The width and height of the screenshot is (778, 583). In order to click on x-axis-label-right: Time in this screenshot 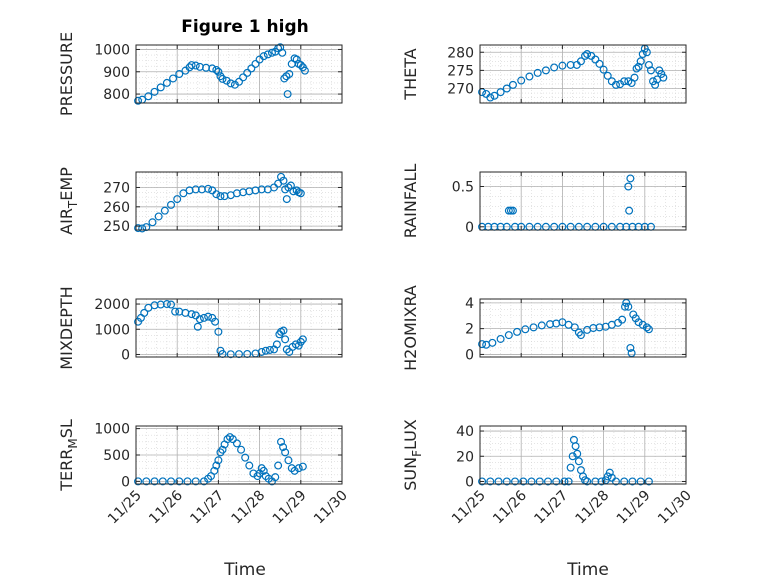, I will do `click(587, 570)`.